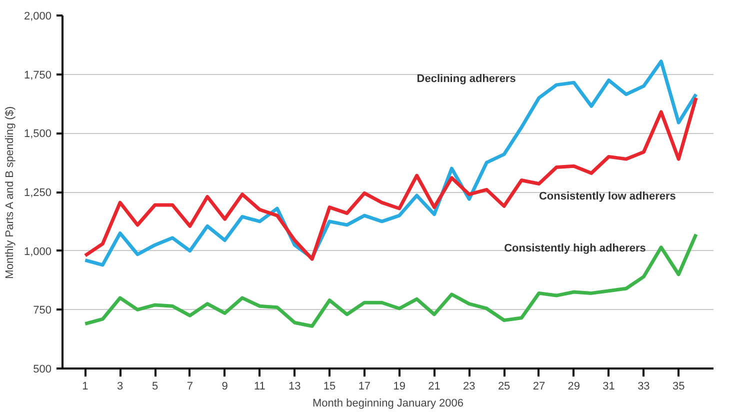 This screenshot has width=733, height=412. What do you see at coordinates (539, 386) in the screenshot?
I see `x-tick-label: 27` at bounding box center [539, 386].